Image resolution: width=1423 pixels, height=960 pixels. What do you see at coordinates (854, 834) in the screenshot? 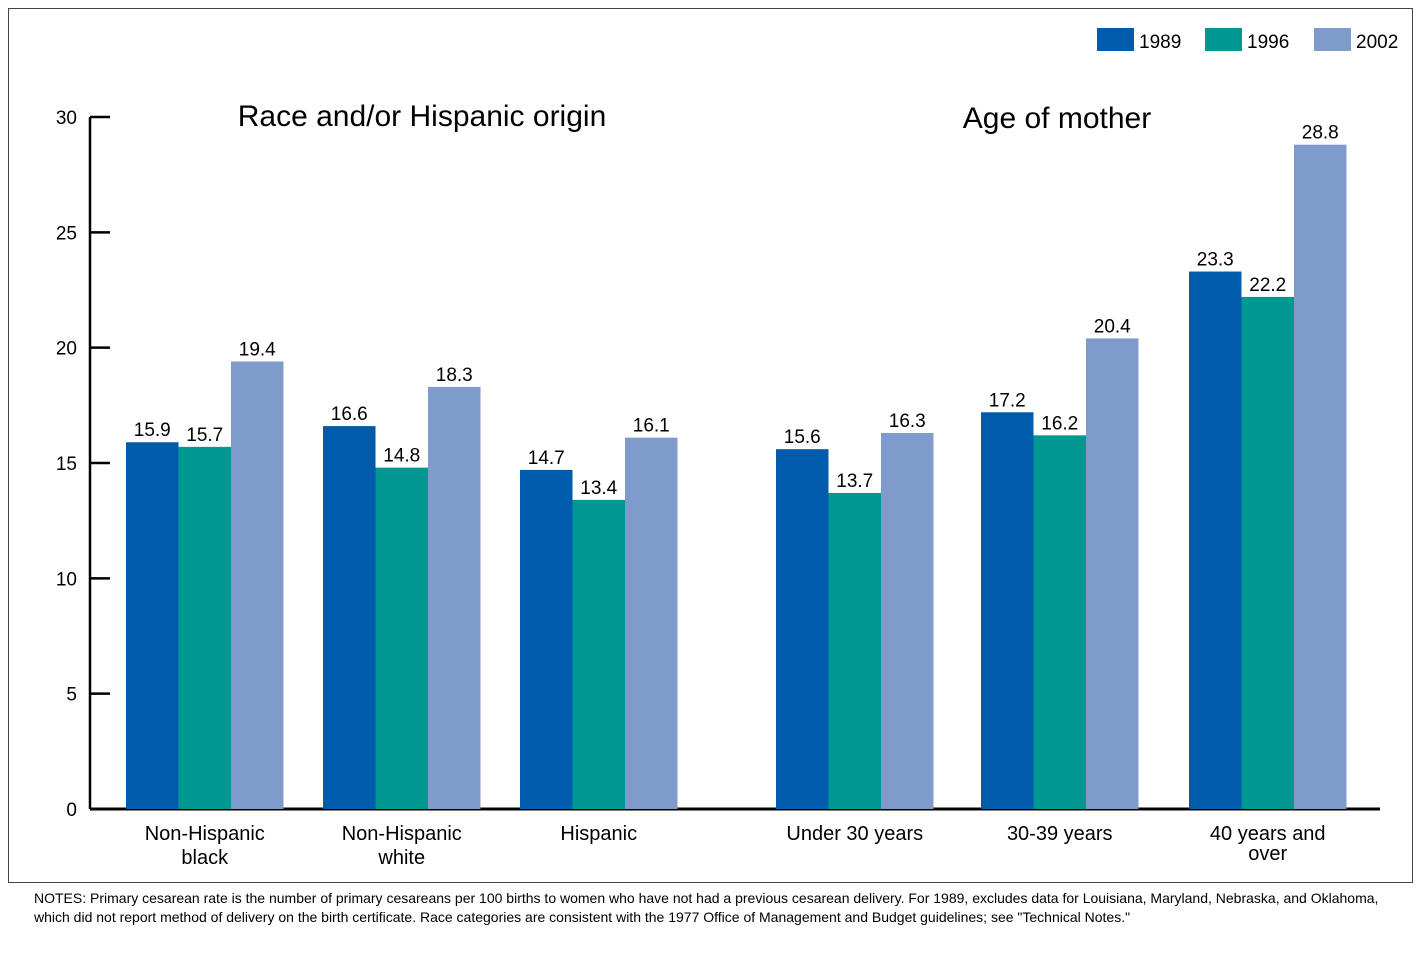
I see `category-label-4: Under 30 years` at bounding box center [854, 834].